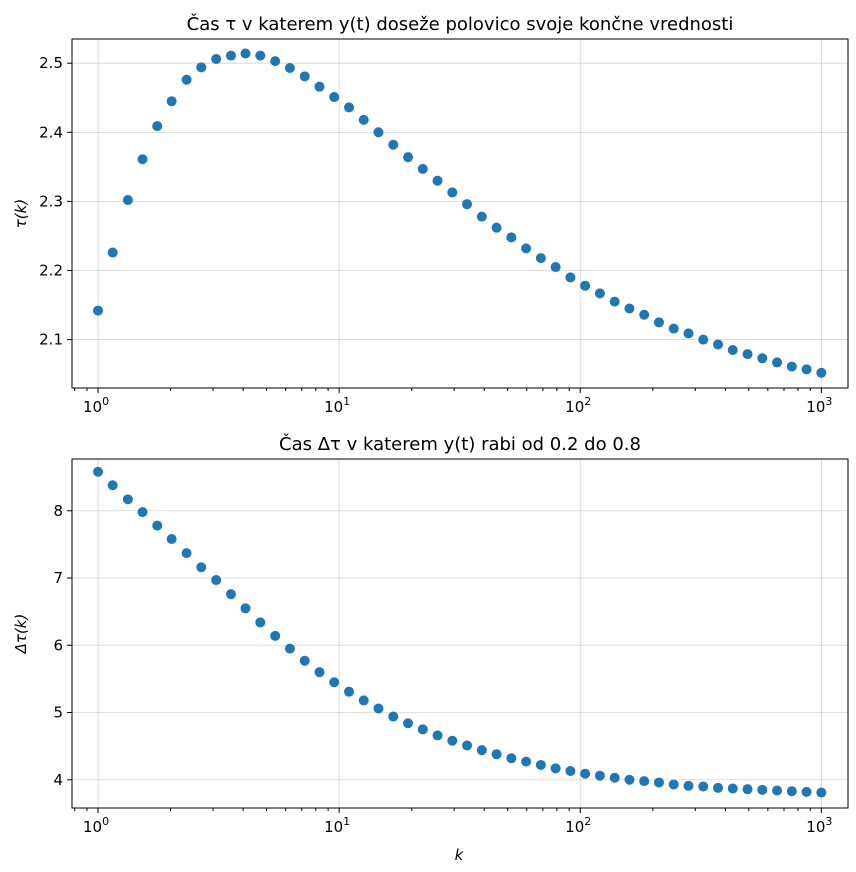 Image resolution: width=856 pixels, height=872 pixels. What do you see at coordinates (21, 634) in the screenshot?
I see `y-axis-label: Δτ(k)` at bounding box center [21, 634].